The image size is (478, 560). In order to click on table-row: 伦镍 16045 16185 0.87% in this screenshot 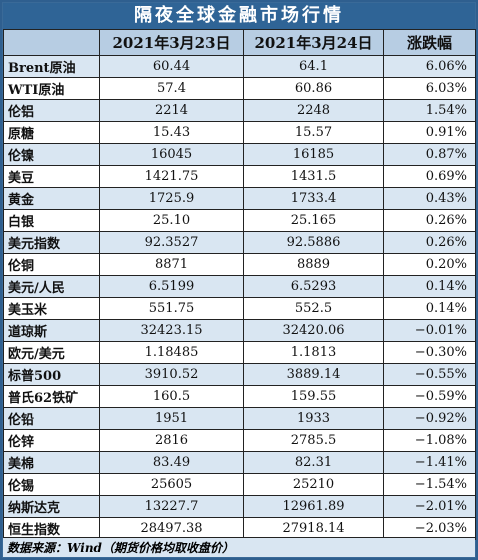, I will do `click(239, 154)`.